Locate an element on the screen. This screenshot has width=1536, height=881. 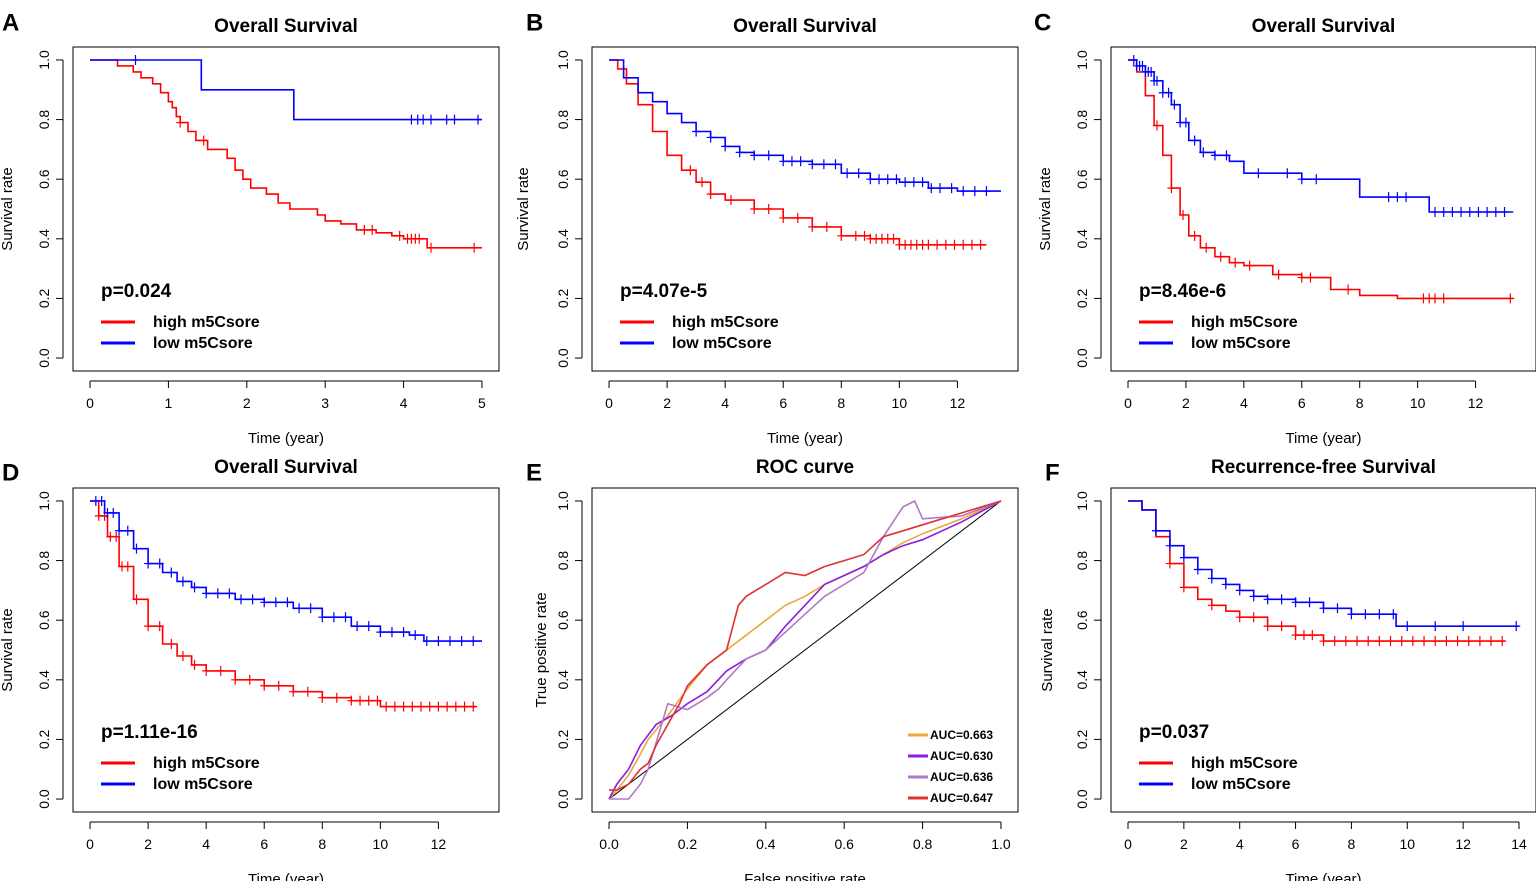
panel-letter: E is located at coordinates (534, 472).